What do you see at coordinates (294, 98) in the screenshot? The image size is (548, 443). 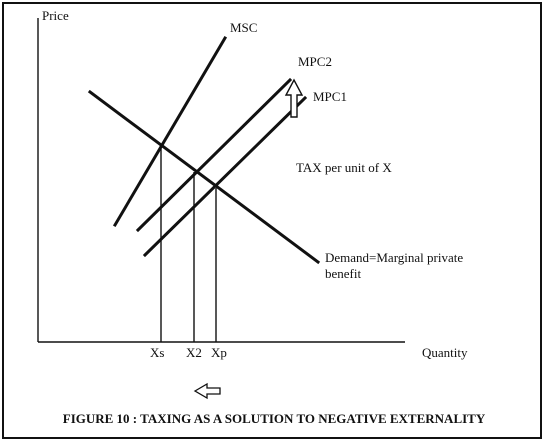 I see `tax-shift-up-arrow-icon` at bounding box center [294, 98].